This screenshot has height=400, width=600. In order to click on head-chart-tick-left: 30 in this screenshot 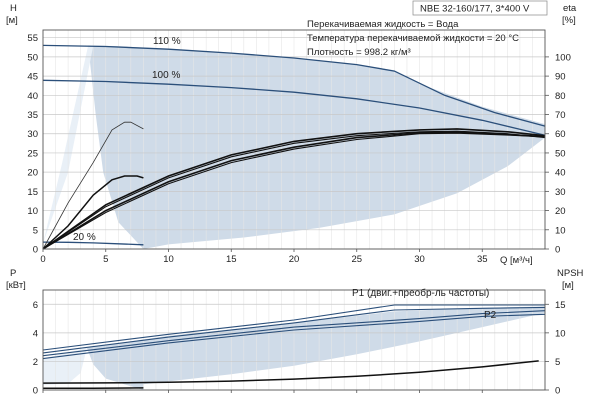, I will do `click(32, 134)`.